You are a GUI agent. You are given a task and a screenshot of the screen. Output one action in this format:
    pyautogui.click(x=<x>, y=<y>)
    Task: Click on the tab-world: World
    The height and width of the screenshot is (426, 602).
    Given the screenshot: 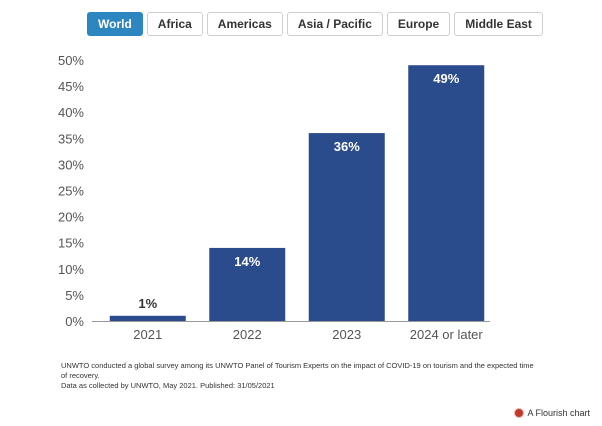 What is the action you would take?
    pyautogui.click(x=115, y=24)
    